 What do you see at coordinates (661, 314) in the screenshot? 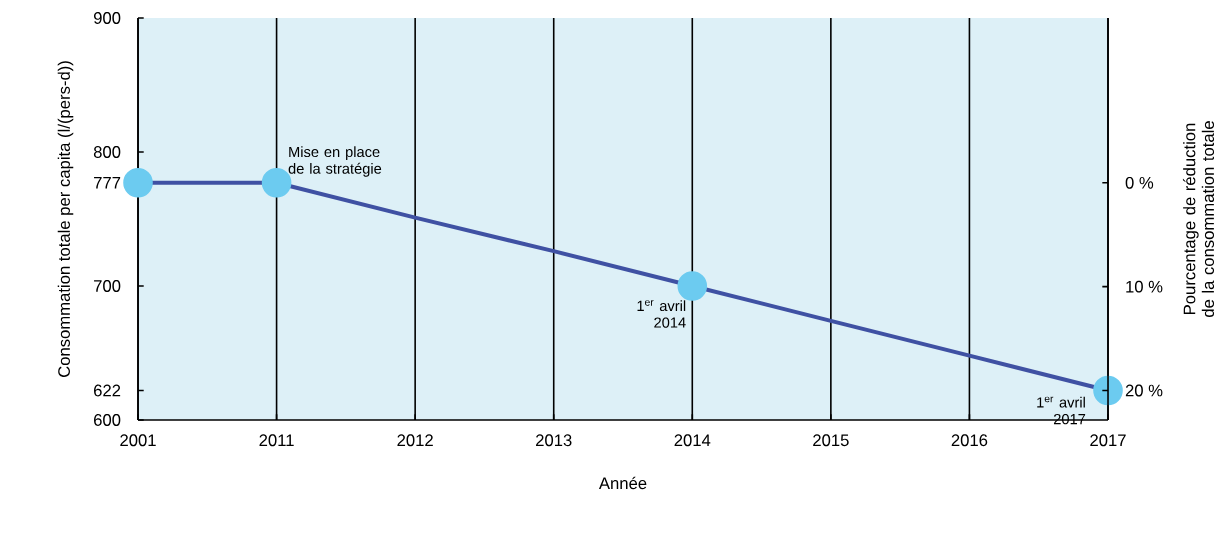
I see `annotation: 1$^{er}$ avril 2014` at bounding box center [661, 314].